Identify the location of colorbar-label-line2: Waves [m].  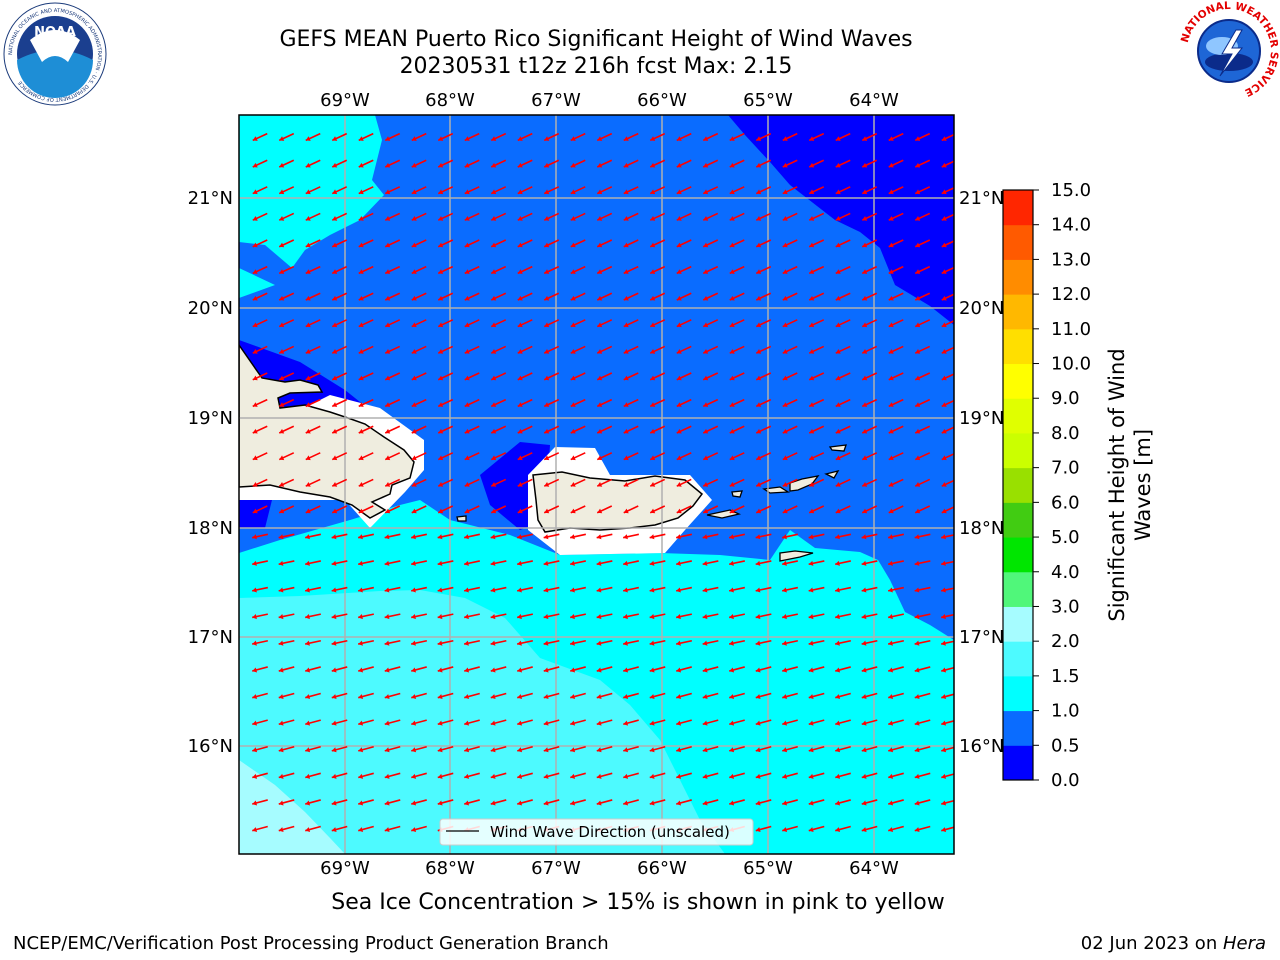
(1143, 485).